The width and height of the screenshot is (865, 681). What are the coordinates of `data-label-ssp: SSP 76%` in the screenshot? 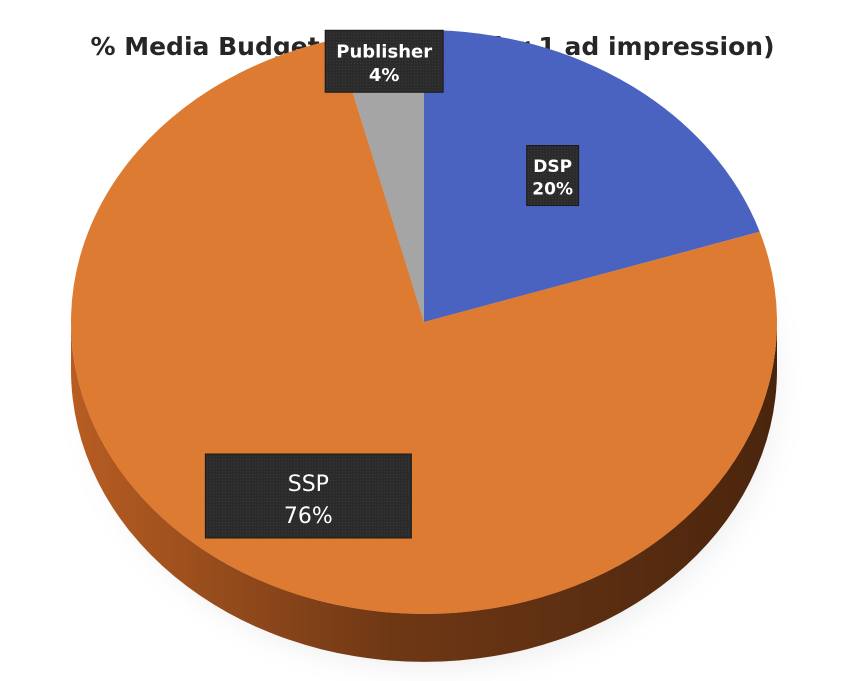 It's located at (308, 496).